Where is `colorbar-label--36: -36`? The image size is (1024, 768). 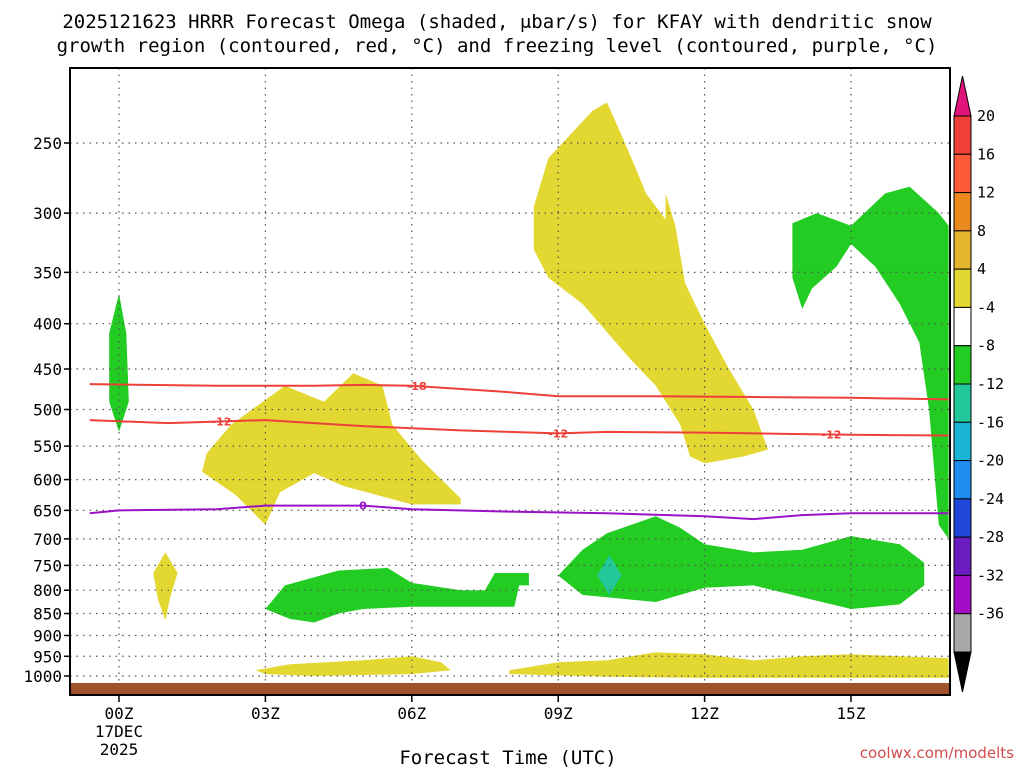
colorbar-label--36: -36 is located at coordinates (990, 614).